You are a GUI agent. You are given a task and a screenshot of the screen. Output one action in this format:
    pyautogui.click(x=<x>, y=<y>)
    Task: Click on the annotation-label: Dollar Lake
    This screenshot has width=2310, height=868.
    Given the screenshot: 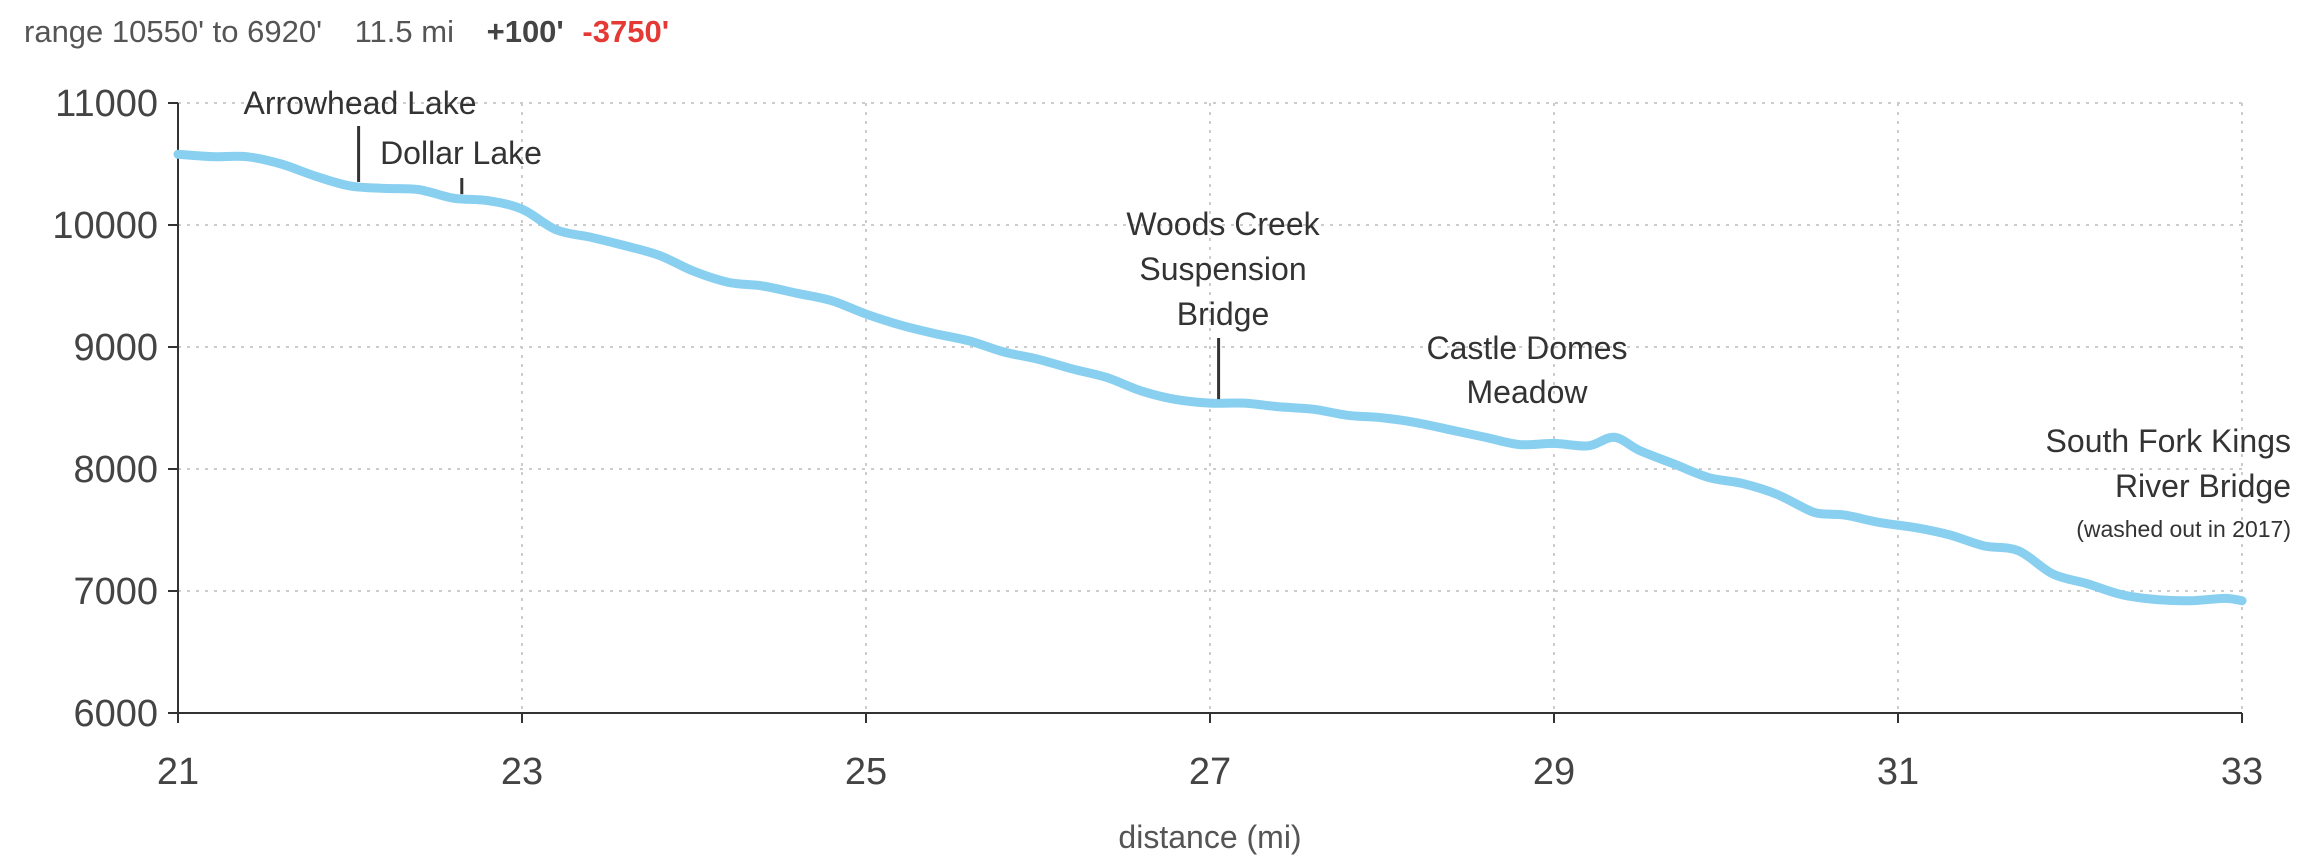 What is the action you would take?
    pyautogui.click(x=461, y=153)
    